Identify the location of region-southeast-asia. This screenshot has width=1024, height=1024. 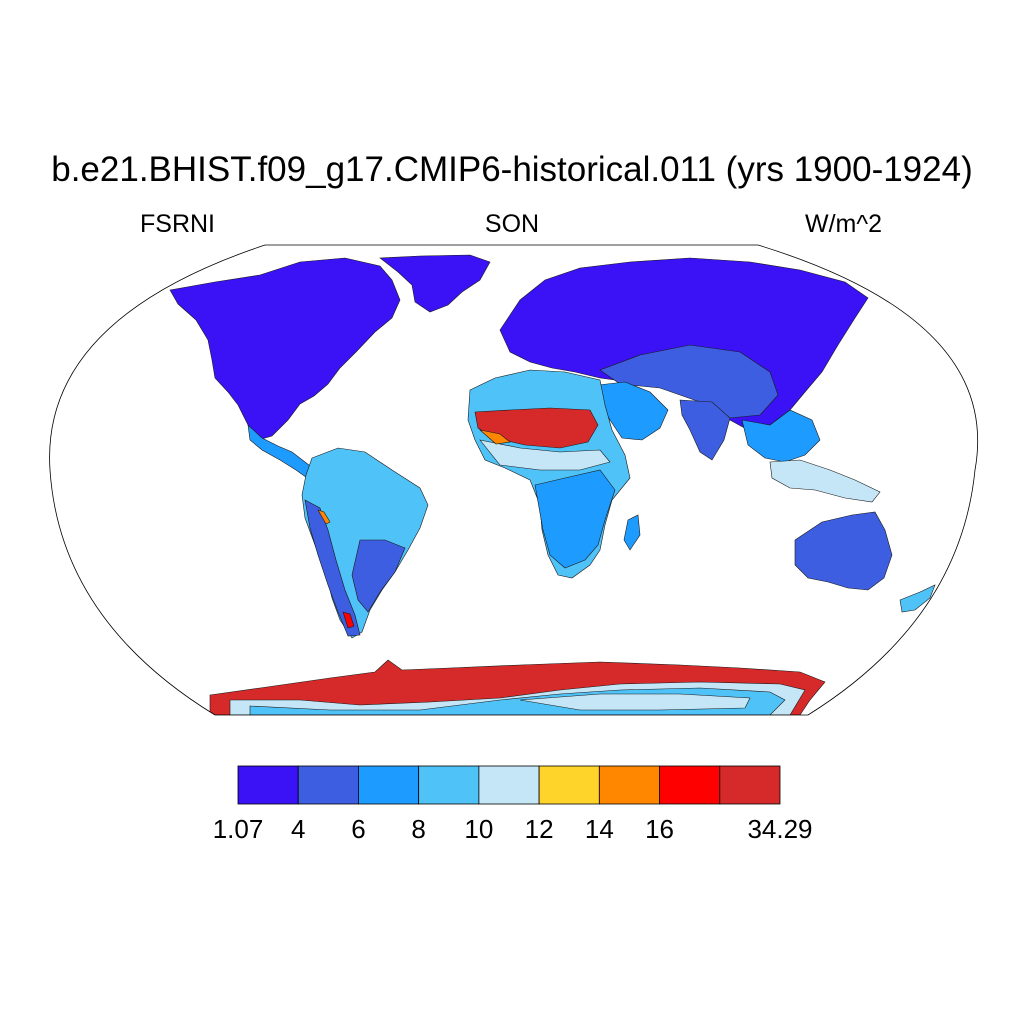
(781, 436).